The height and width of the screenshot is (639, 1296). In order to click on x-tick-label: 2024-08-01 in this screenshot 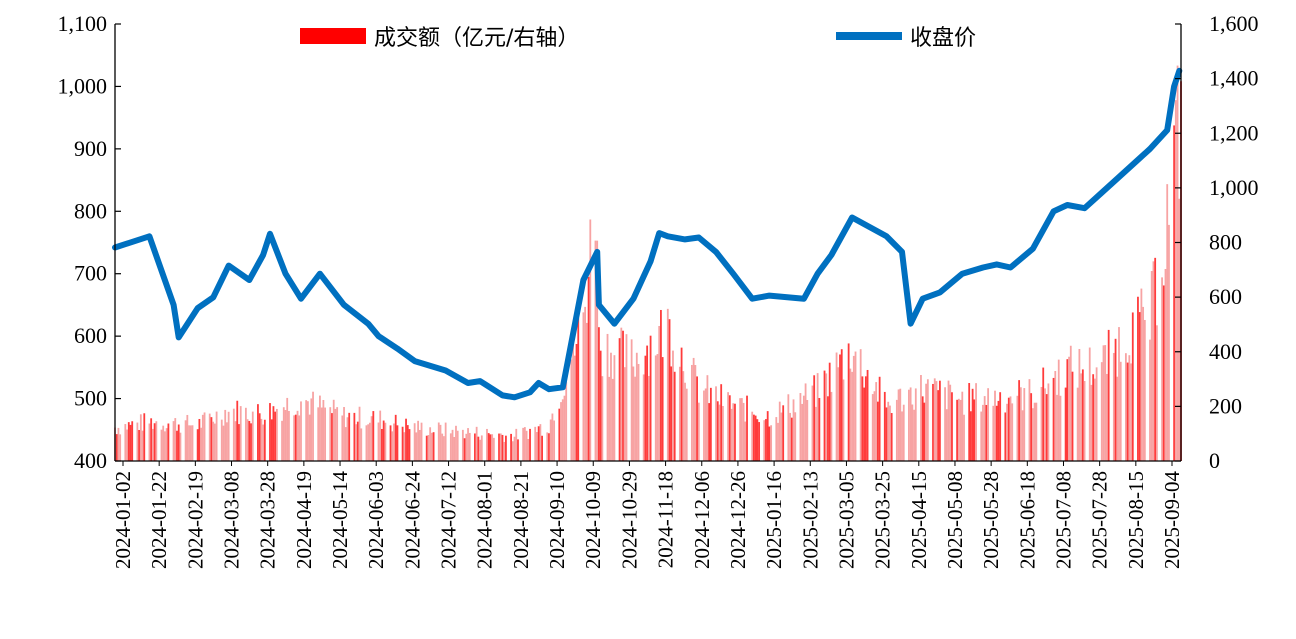, I will do `click(485, 520)`.